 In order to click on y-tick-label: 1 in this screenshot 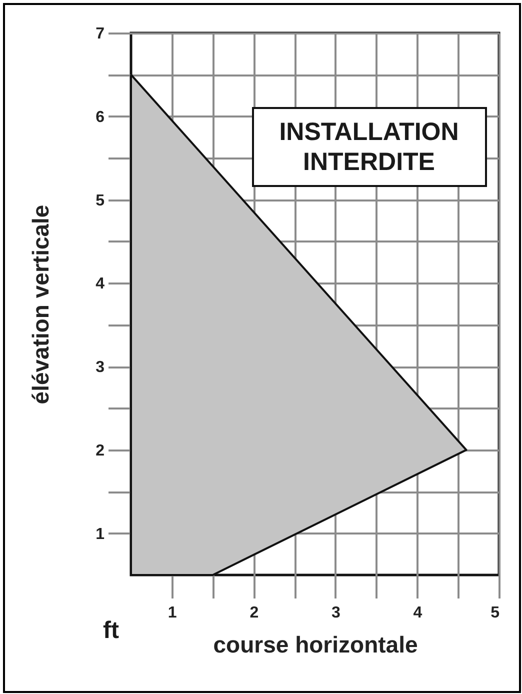, I will do `click(100, 534)`.